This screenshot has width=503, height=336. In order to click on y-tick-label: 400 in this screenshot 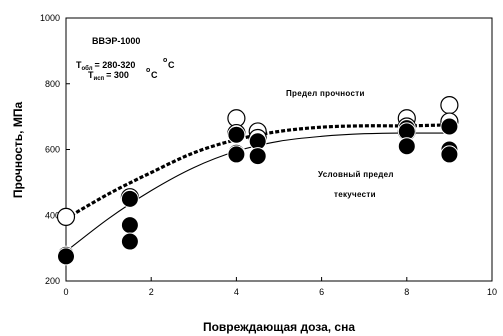, I will do `click(52, 215)`.